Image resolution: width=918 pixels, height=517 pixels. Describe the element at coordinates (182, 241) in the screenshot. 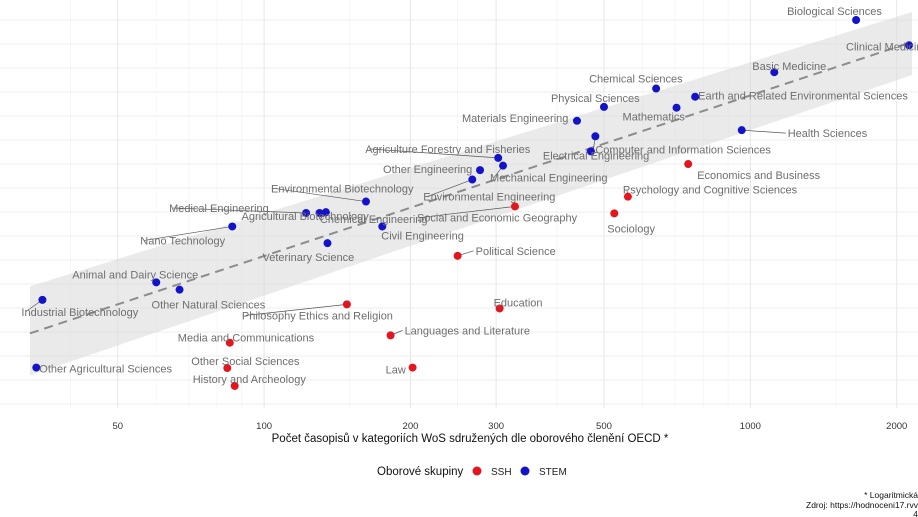

I see `point-label-nano-technology: Nano Technology` at that location.